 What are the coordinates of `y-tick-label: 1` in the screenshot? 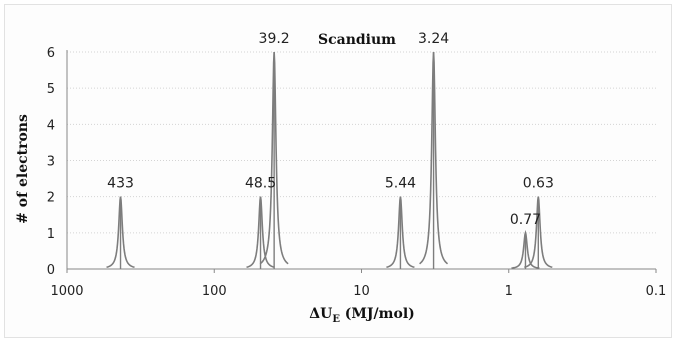 It's located at (51, 234).